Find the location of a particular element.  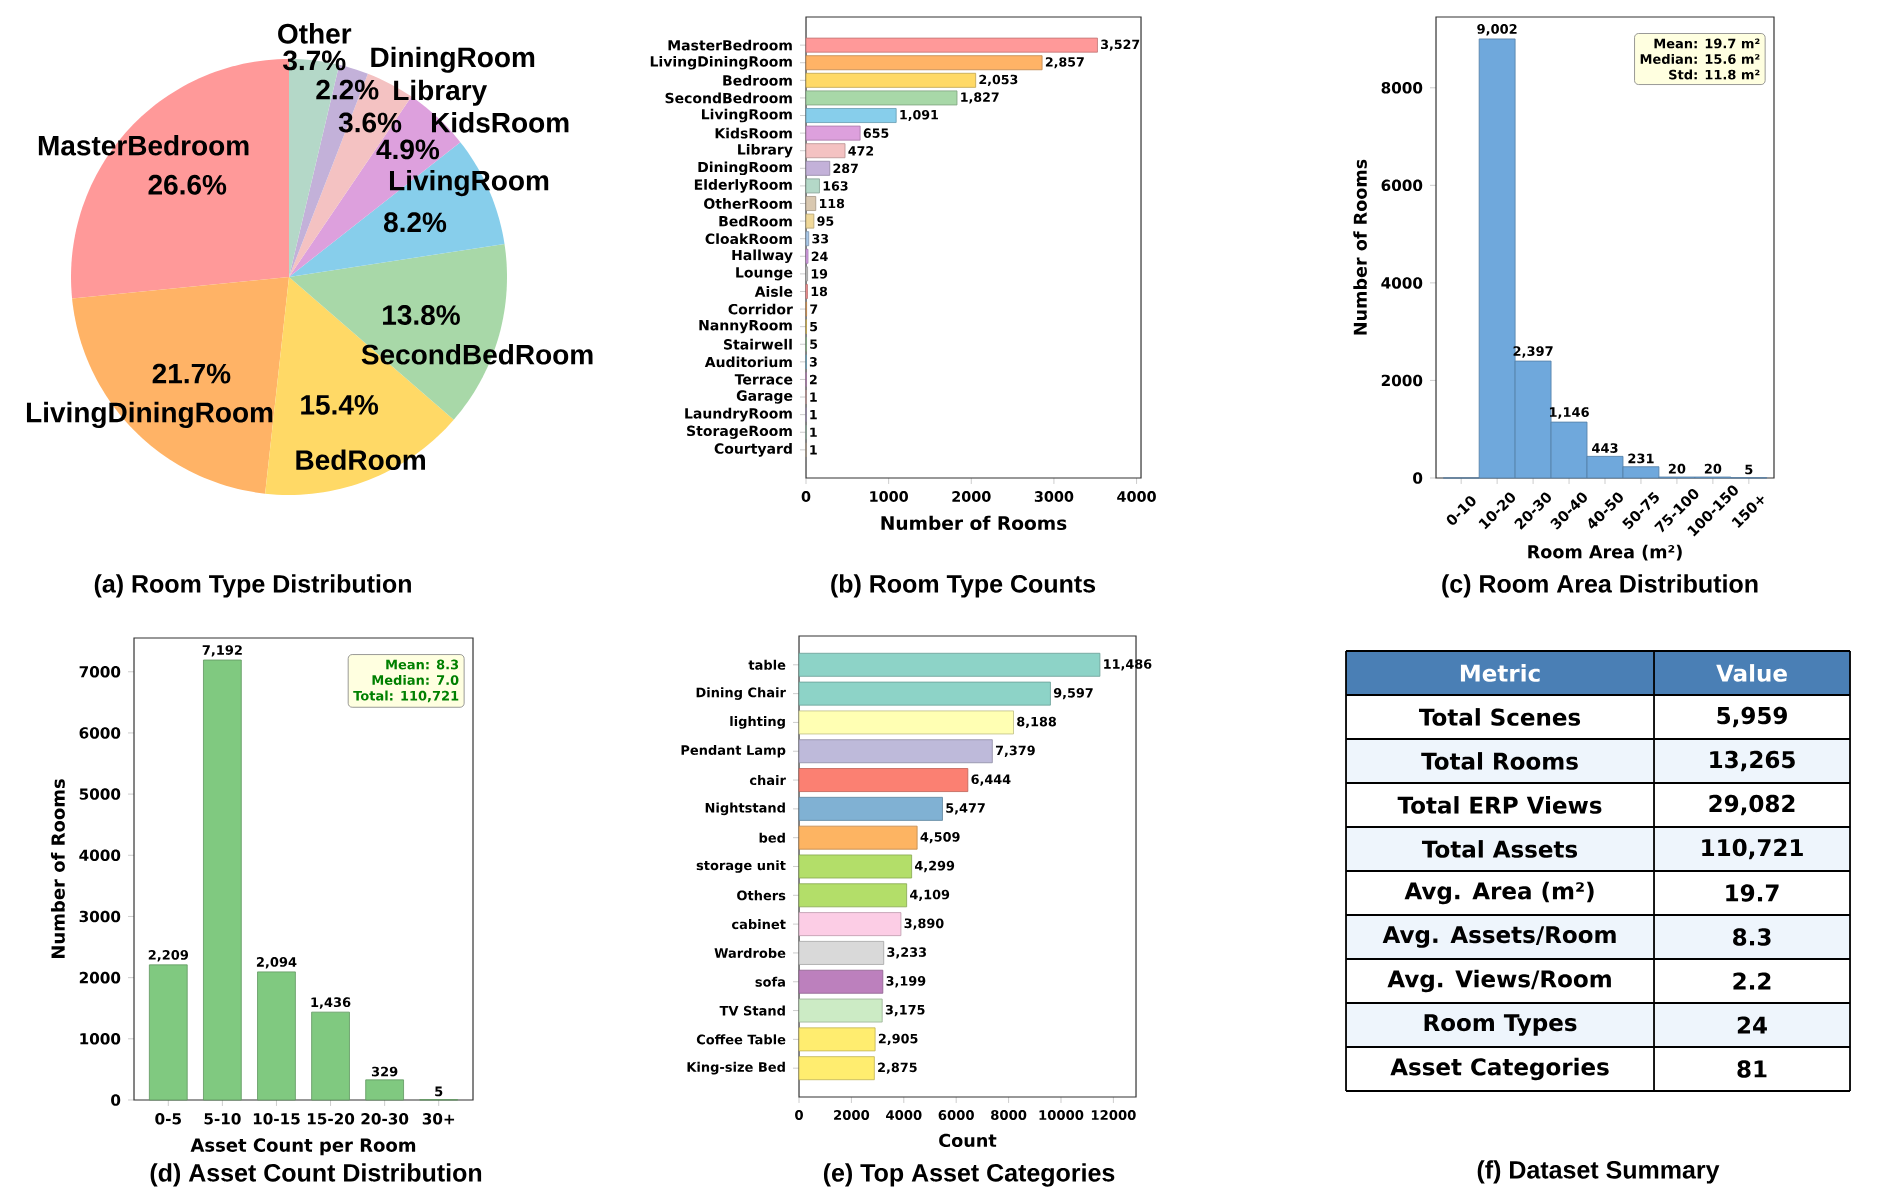

y-tick-label: King-size Bed is located at coordinates (736, 1068).